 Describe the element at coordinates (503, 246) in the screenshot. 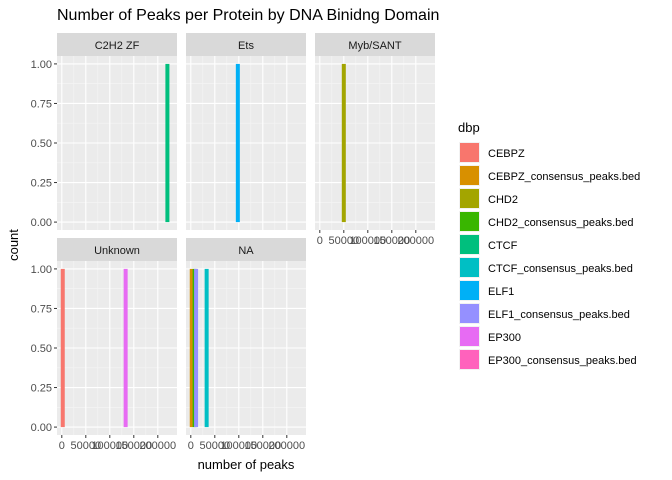

I see `legend-label: CTCF` at that location.